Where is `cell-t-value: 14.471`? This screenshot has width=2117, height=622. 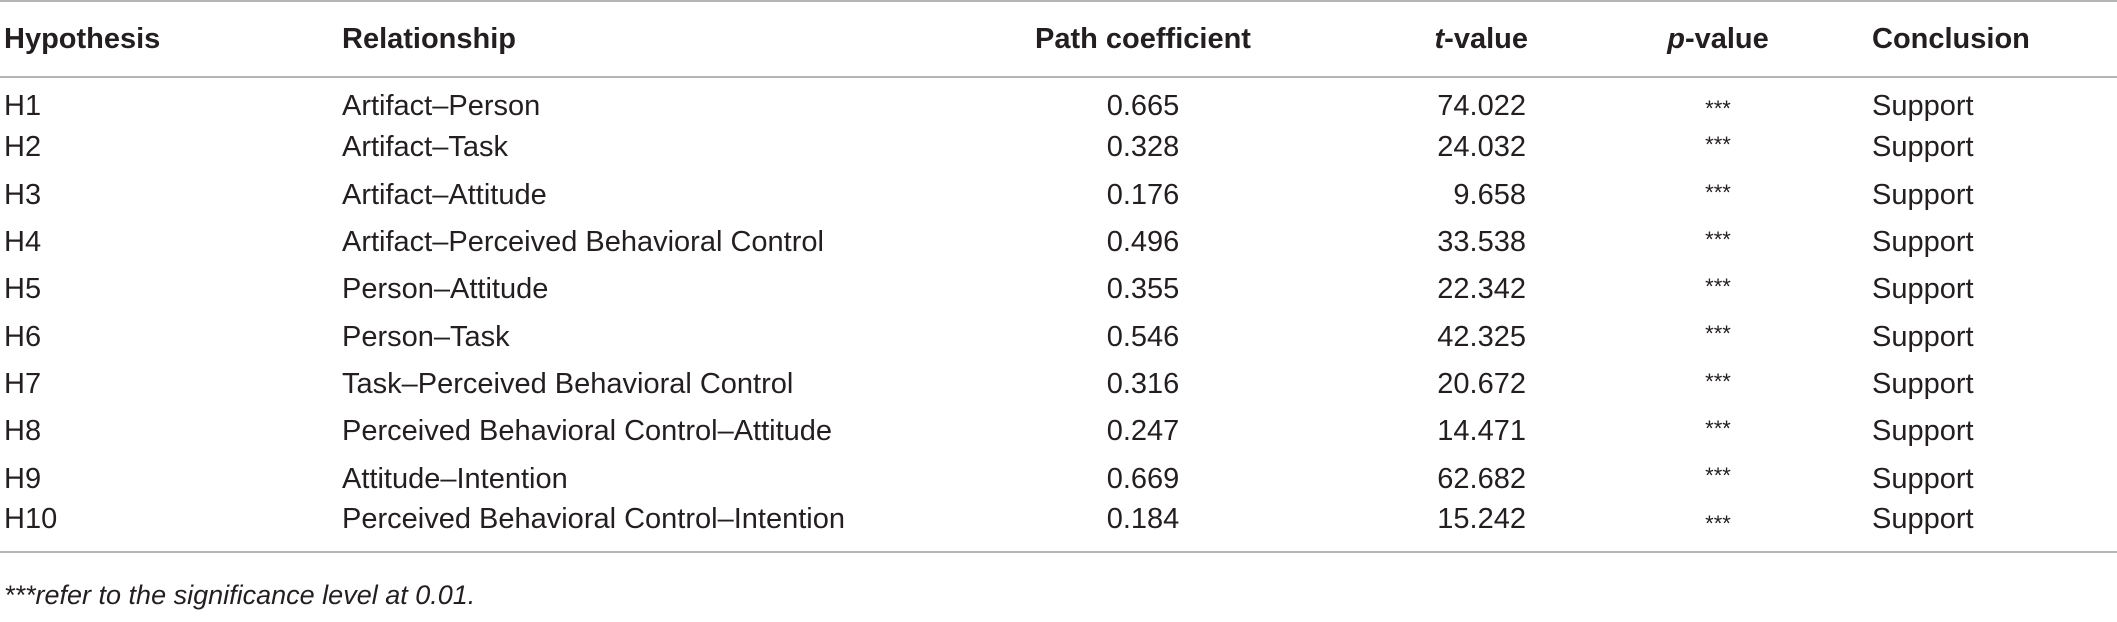 cell-t-value: 14.471 is located at coordinates (1481, 431).